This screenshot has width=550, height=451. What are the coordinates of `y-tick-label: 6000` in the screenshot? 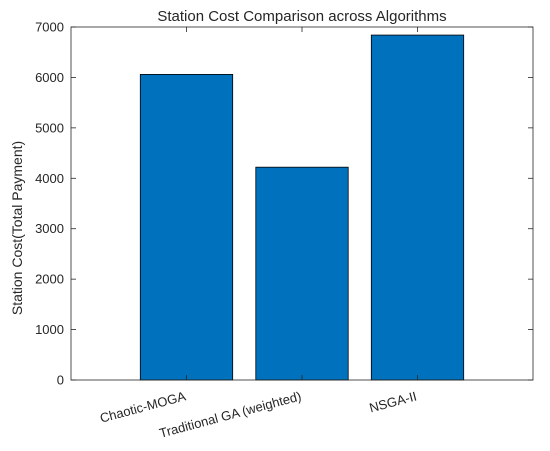 It's located at (49, 77).